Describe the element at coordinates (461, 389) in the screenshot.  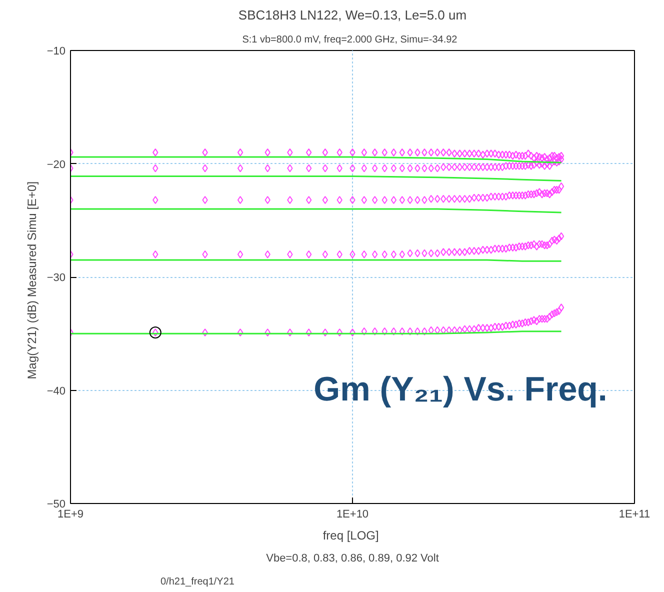
I see `annotation: Gm (Y₂₁) Vs. Freq.` at that location.